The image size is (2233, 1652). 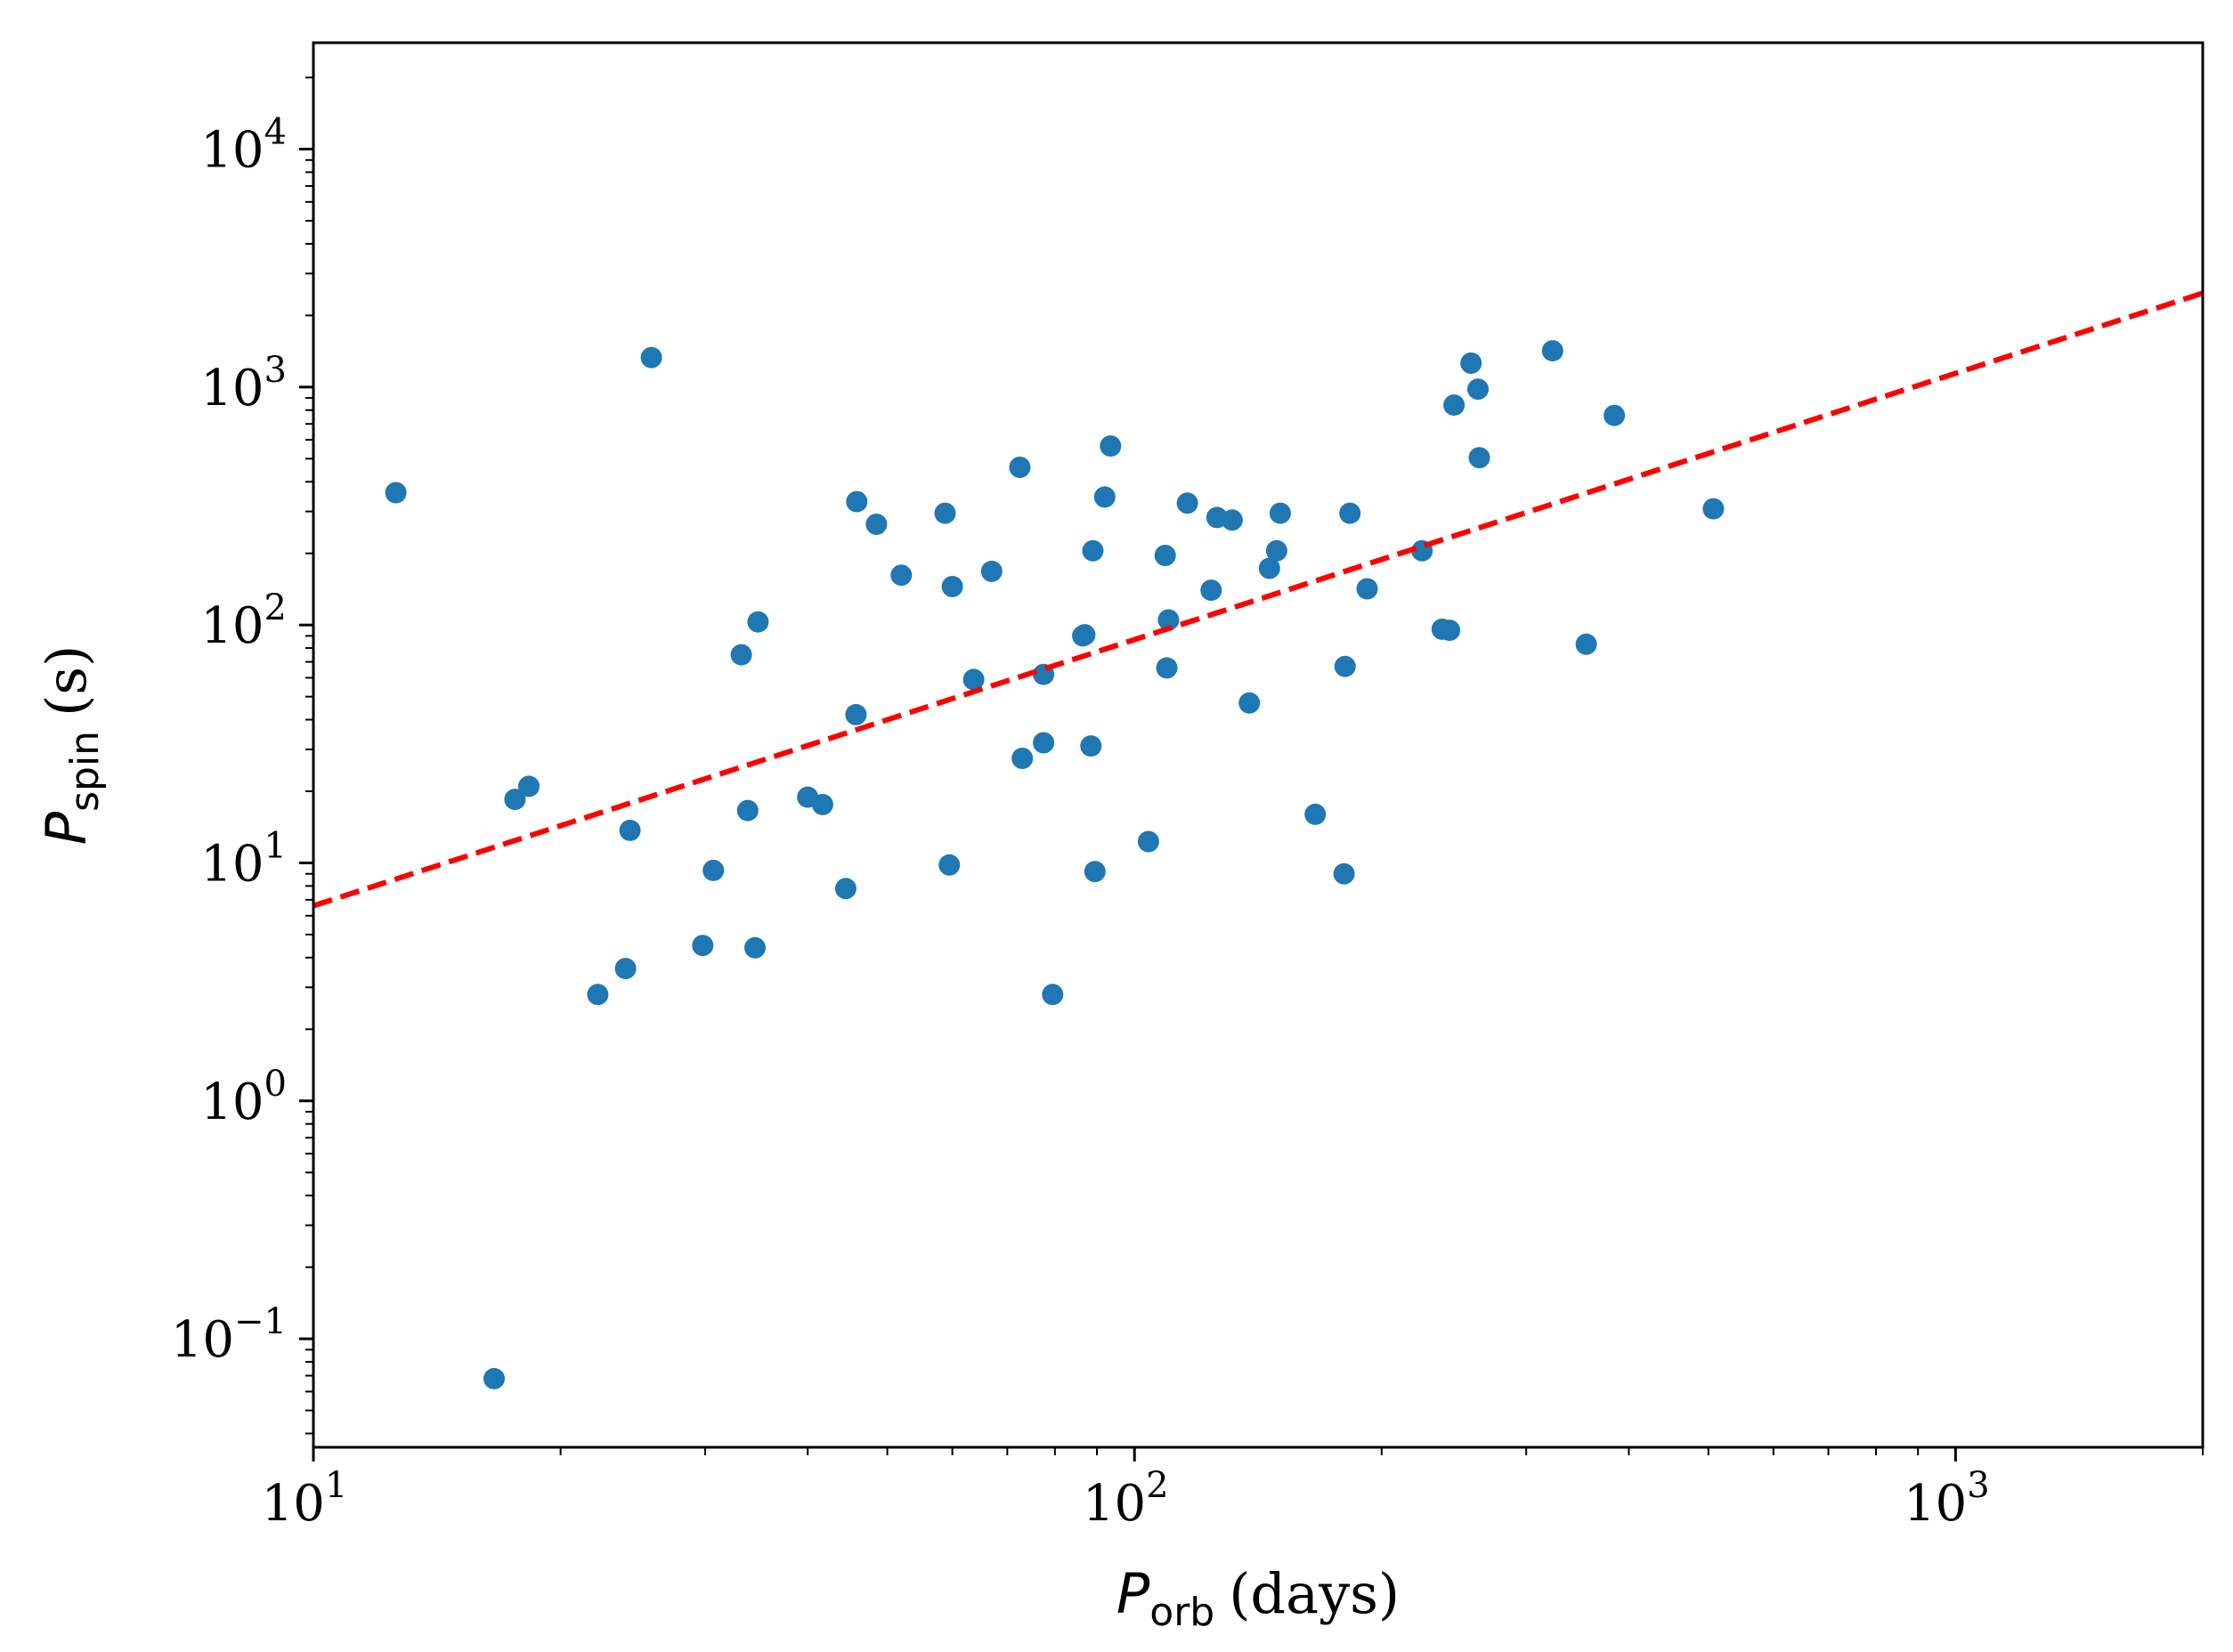 What do you see at coordinates (1126, 1499) in the screenshot?
I see `x-tick-label: 10²` at bounding box center [1126, 1499].